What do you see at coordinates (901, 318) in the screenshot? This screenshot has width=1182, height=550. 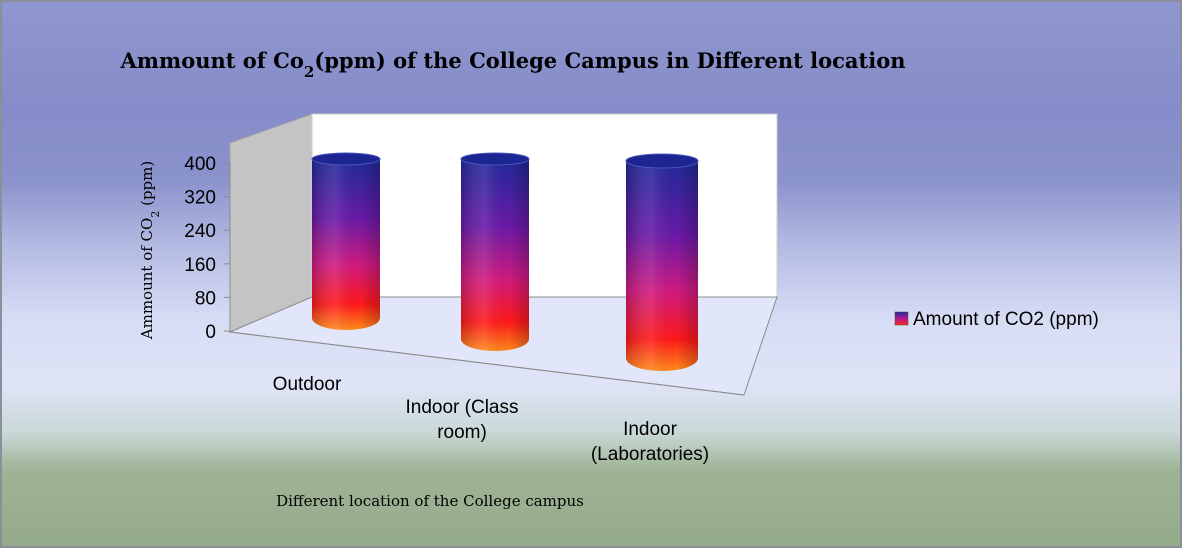 I see `legend-swatch` at bounding box center [901, 318].